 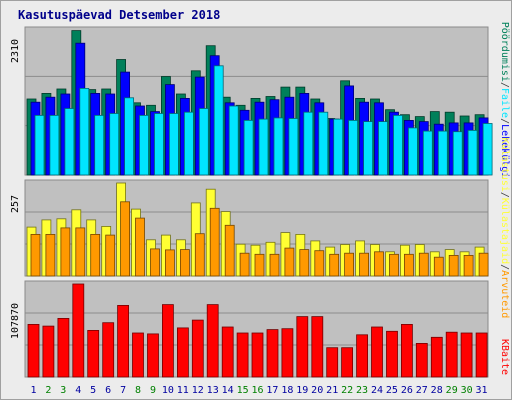 I want to click on day-label: 2, so click(x=48, y=390).